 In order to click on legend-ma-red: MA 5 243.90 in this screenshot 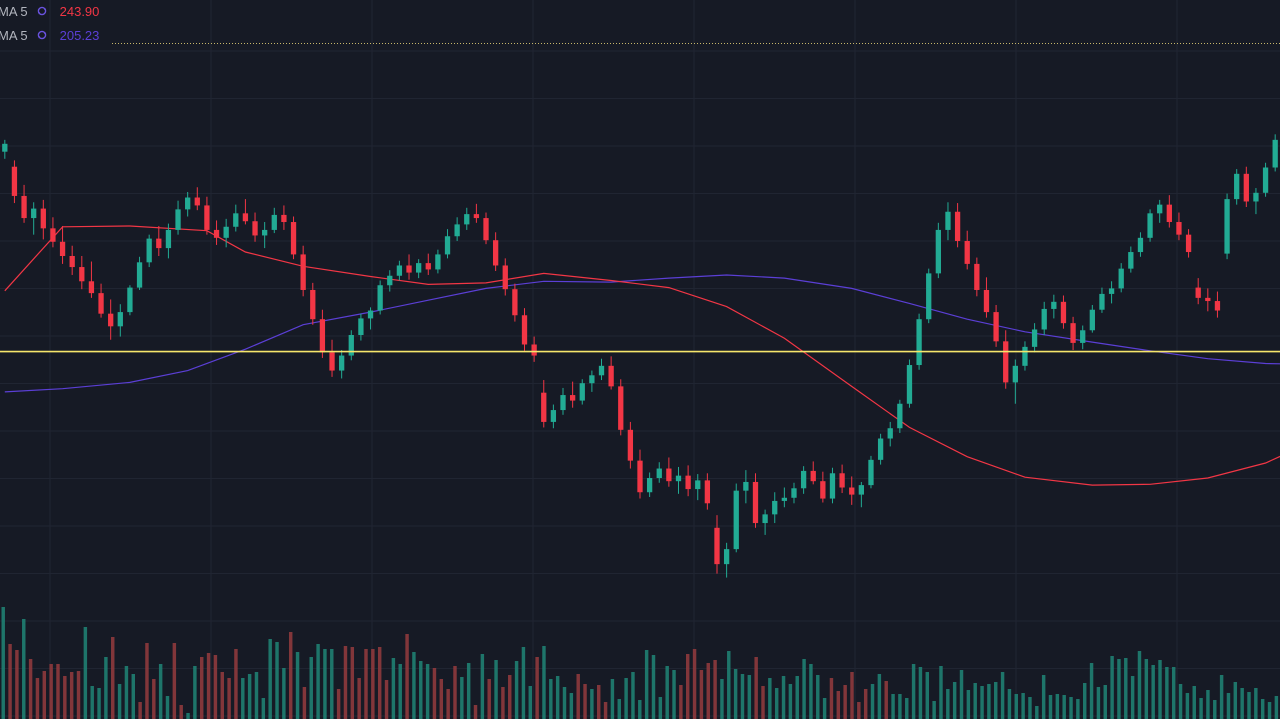, I will do `click(49, 11)`.